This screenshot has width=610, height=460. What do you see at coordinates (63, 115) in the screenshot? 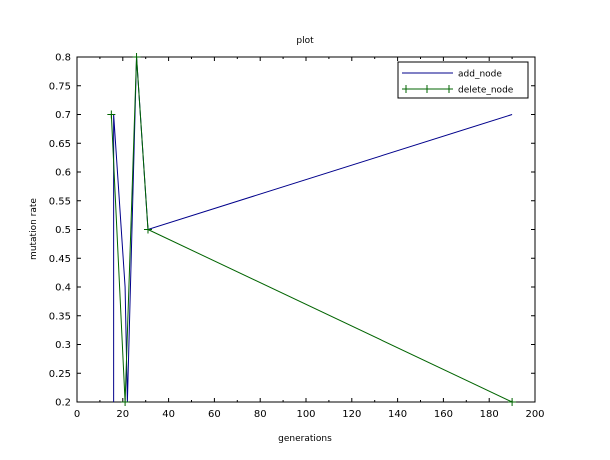
I see `y-tick-label: 0.7` at bounding box center [63, 115].